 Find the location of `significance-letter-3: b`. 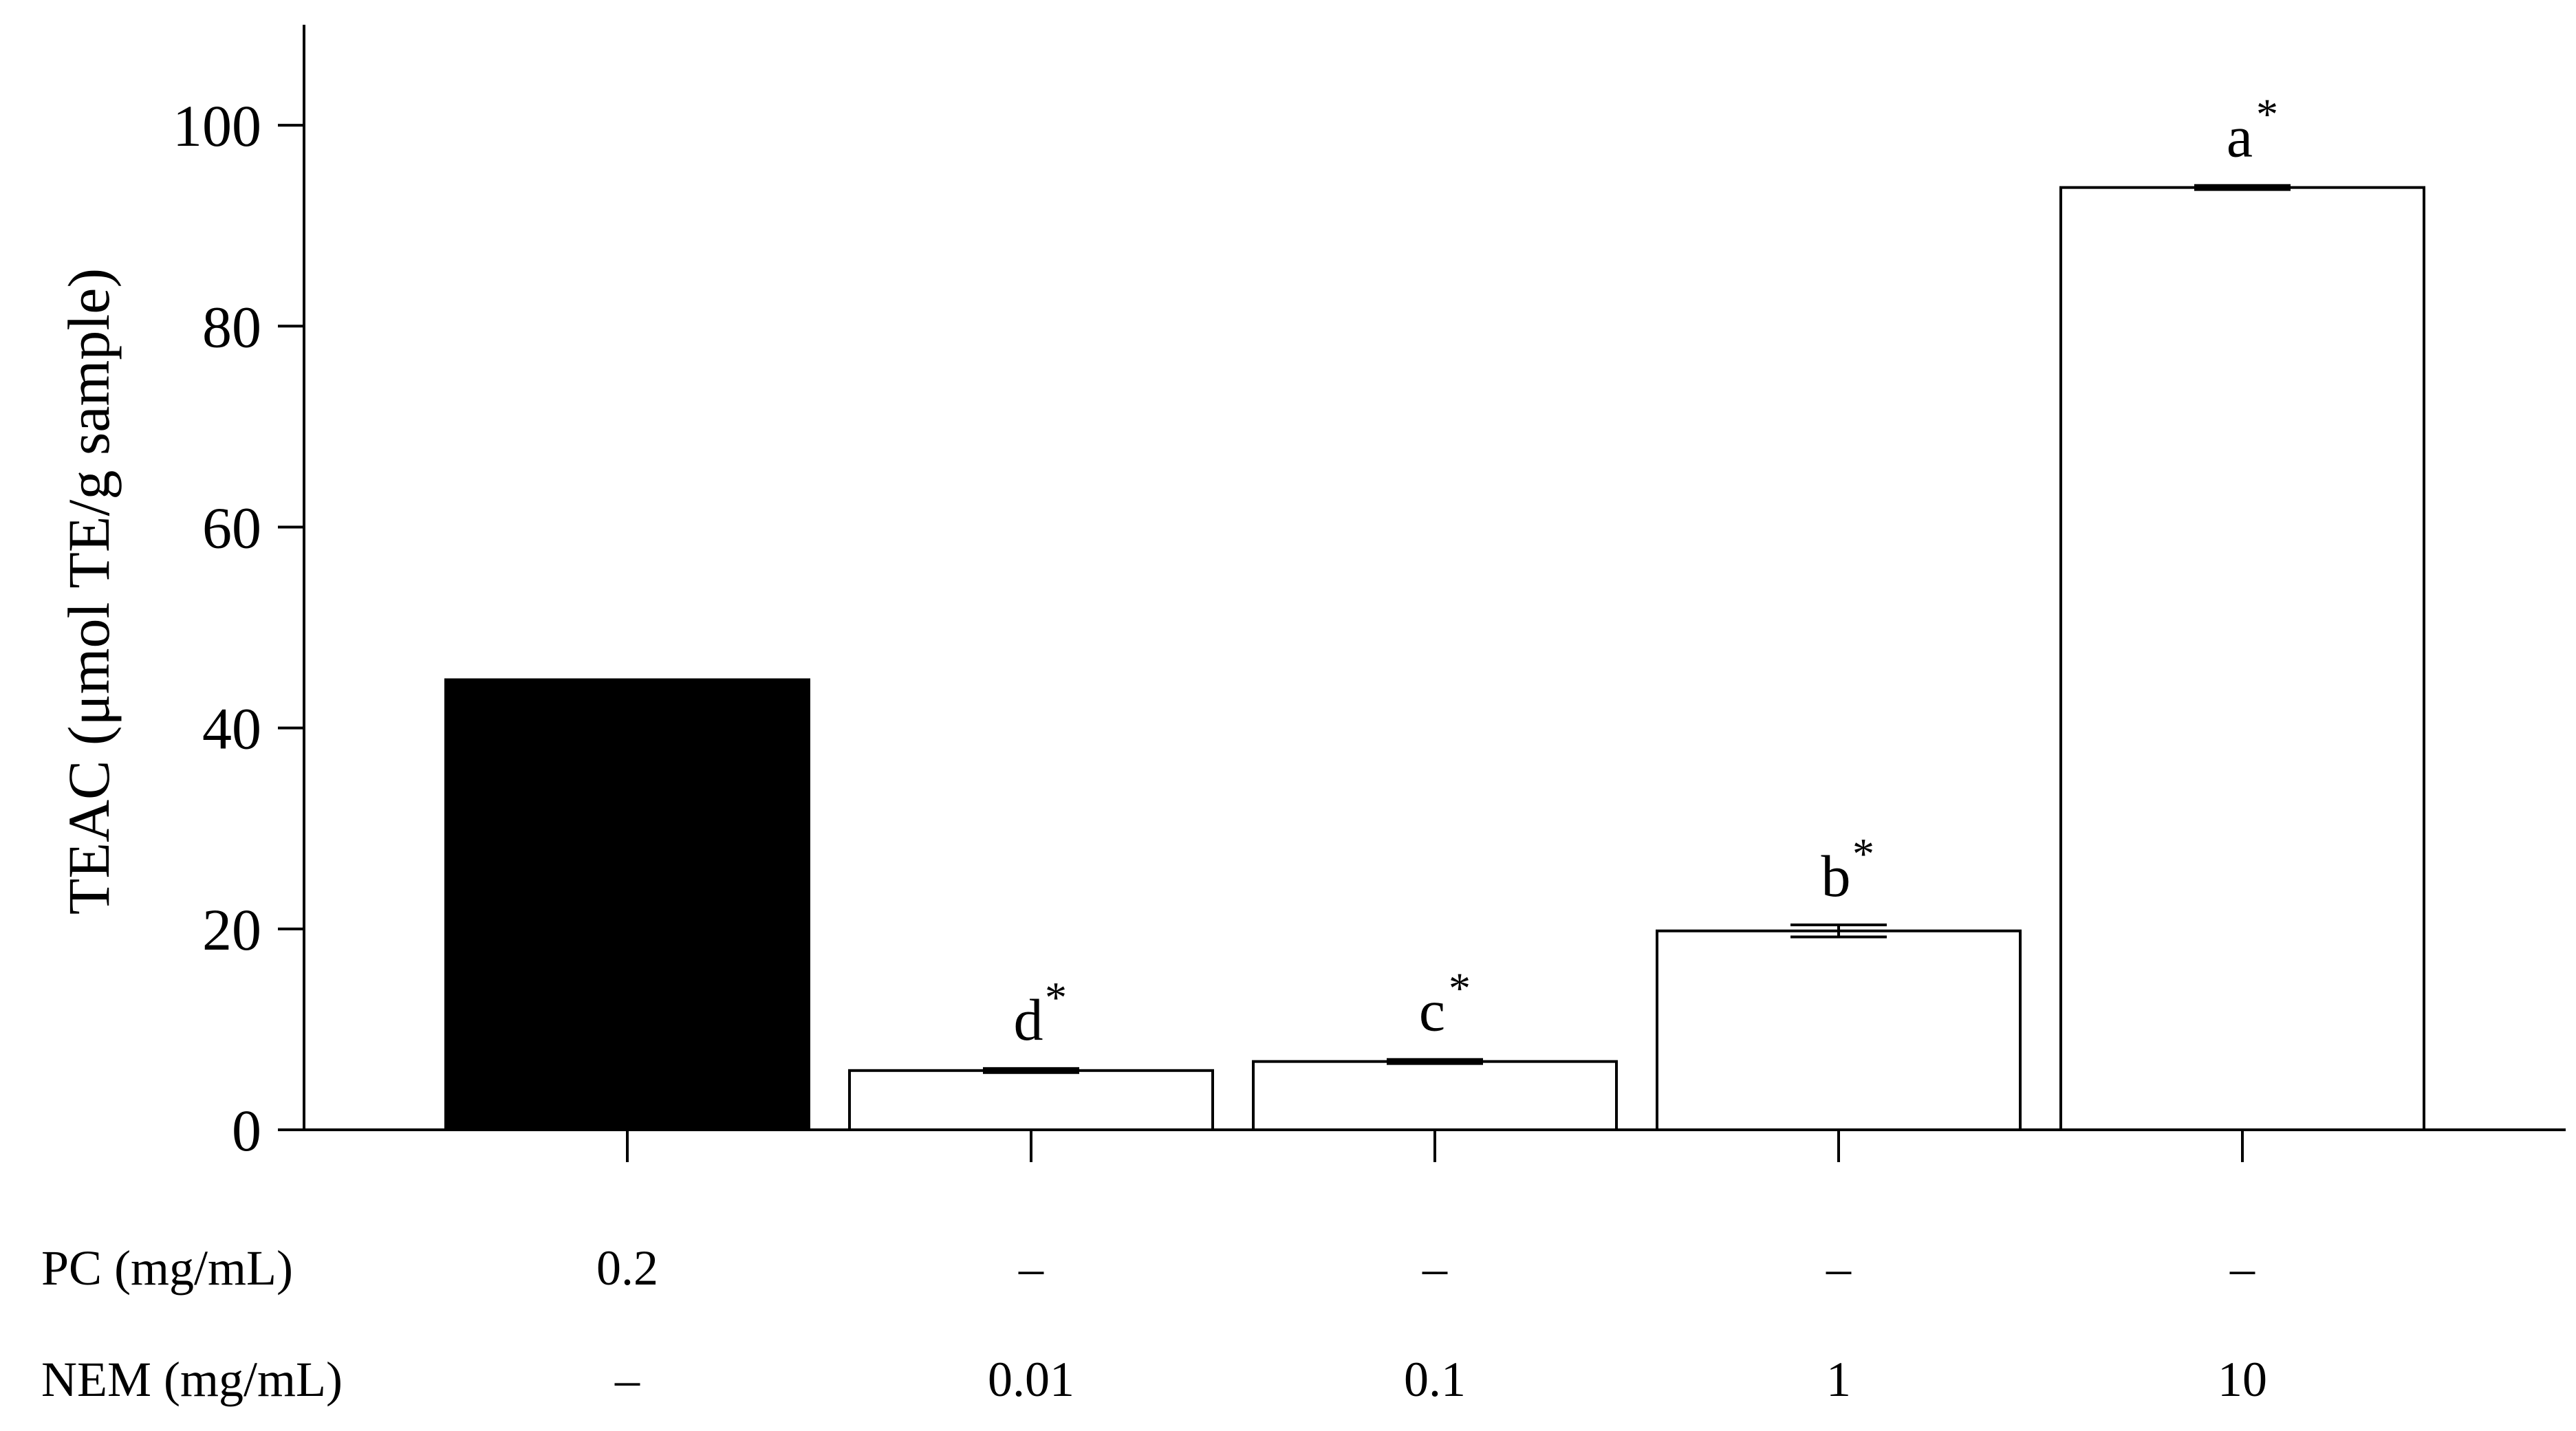

significance-letter-3: b is located at coordinates (1836, 876).